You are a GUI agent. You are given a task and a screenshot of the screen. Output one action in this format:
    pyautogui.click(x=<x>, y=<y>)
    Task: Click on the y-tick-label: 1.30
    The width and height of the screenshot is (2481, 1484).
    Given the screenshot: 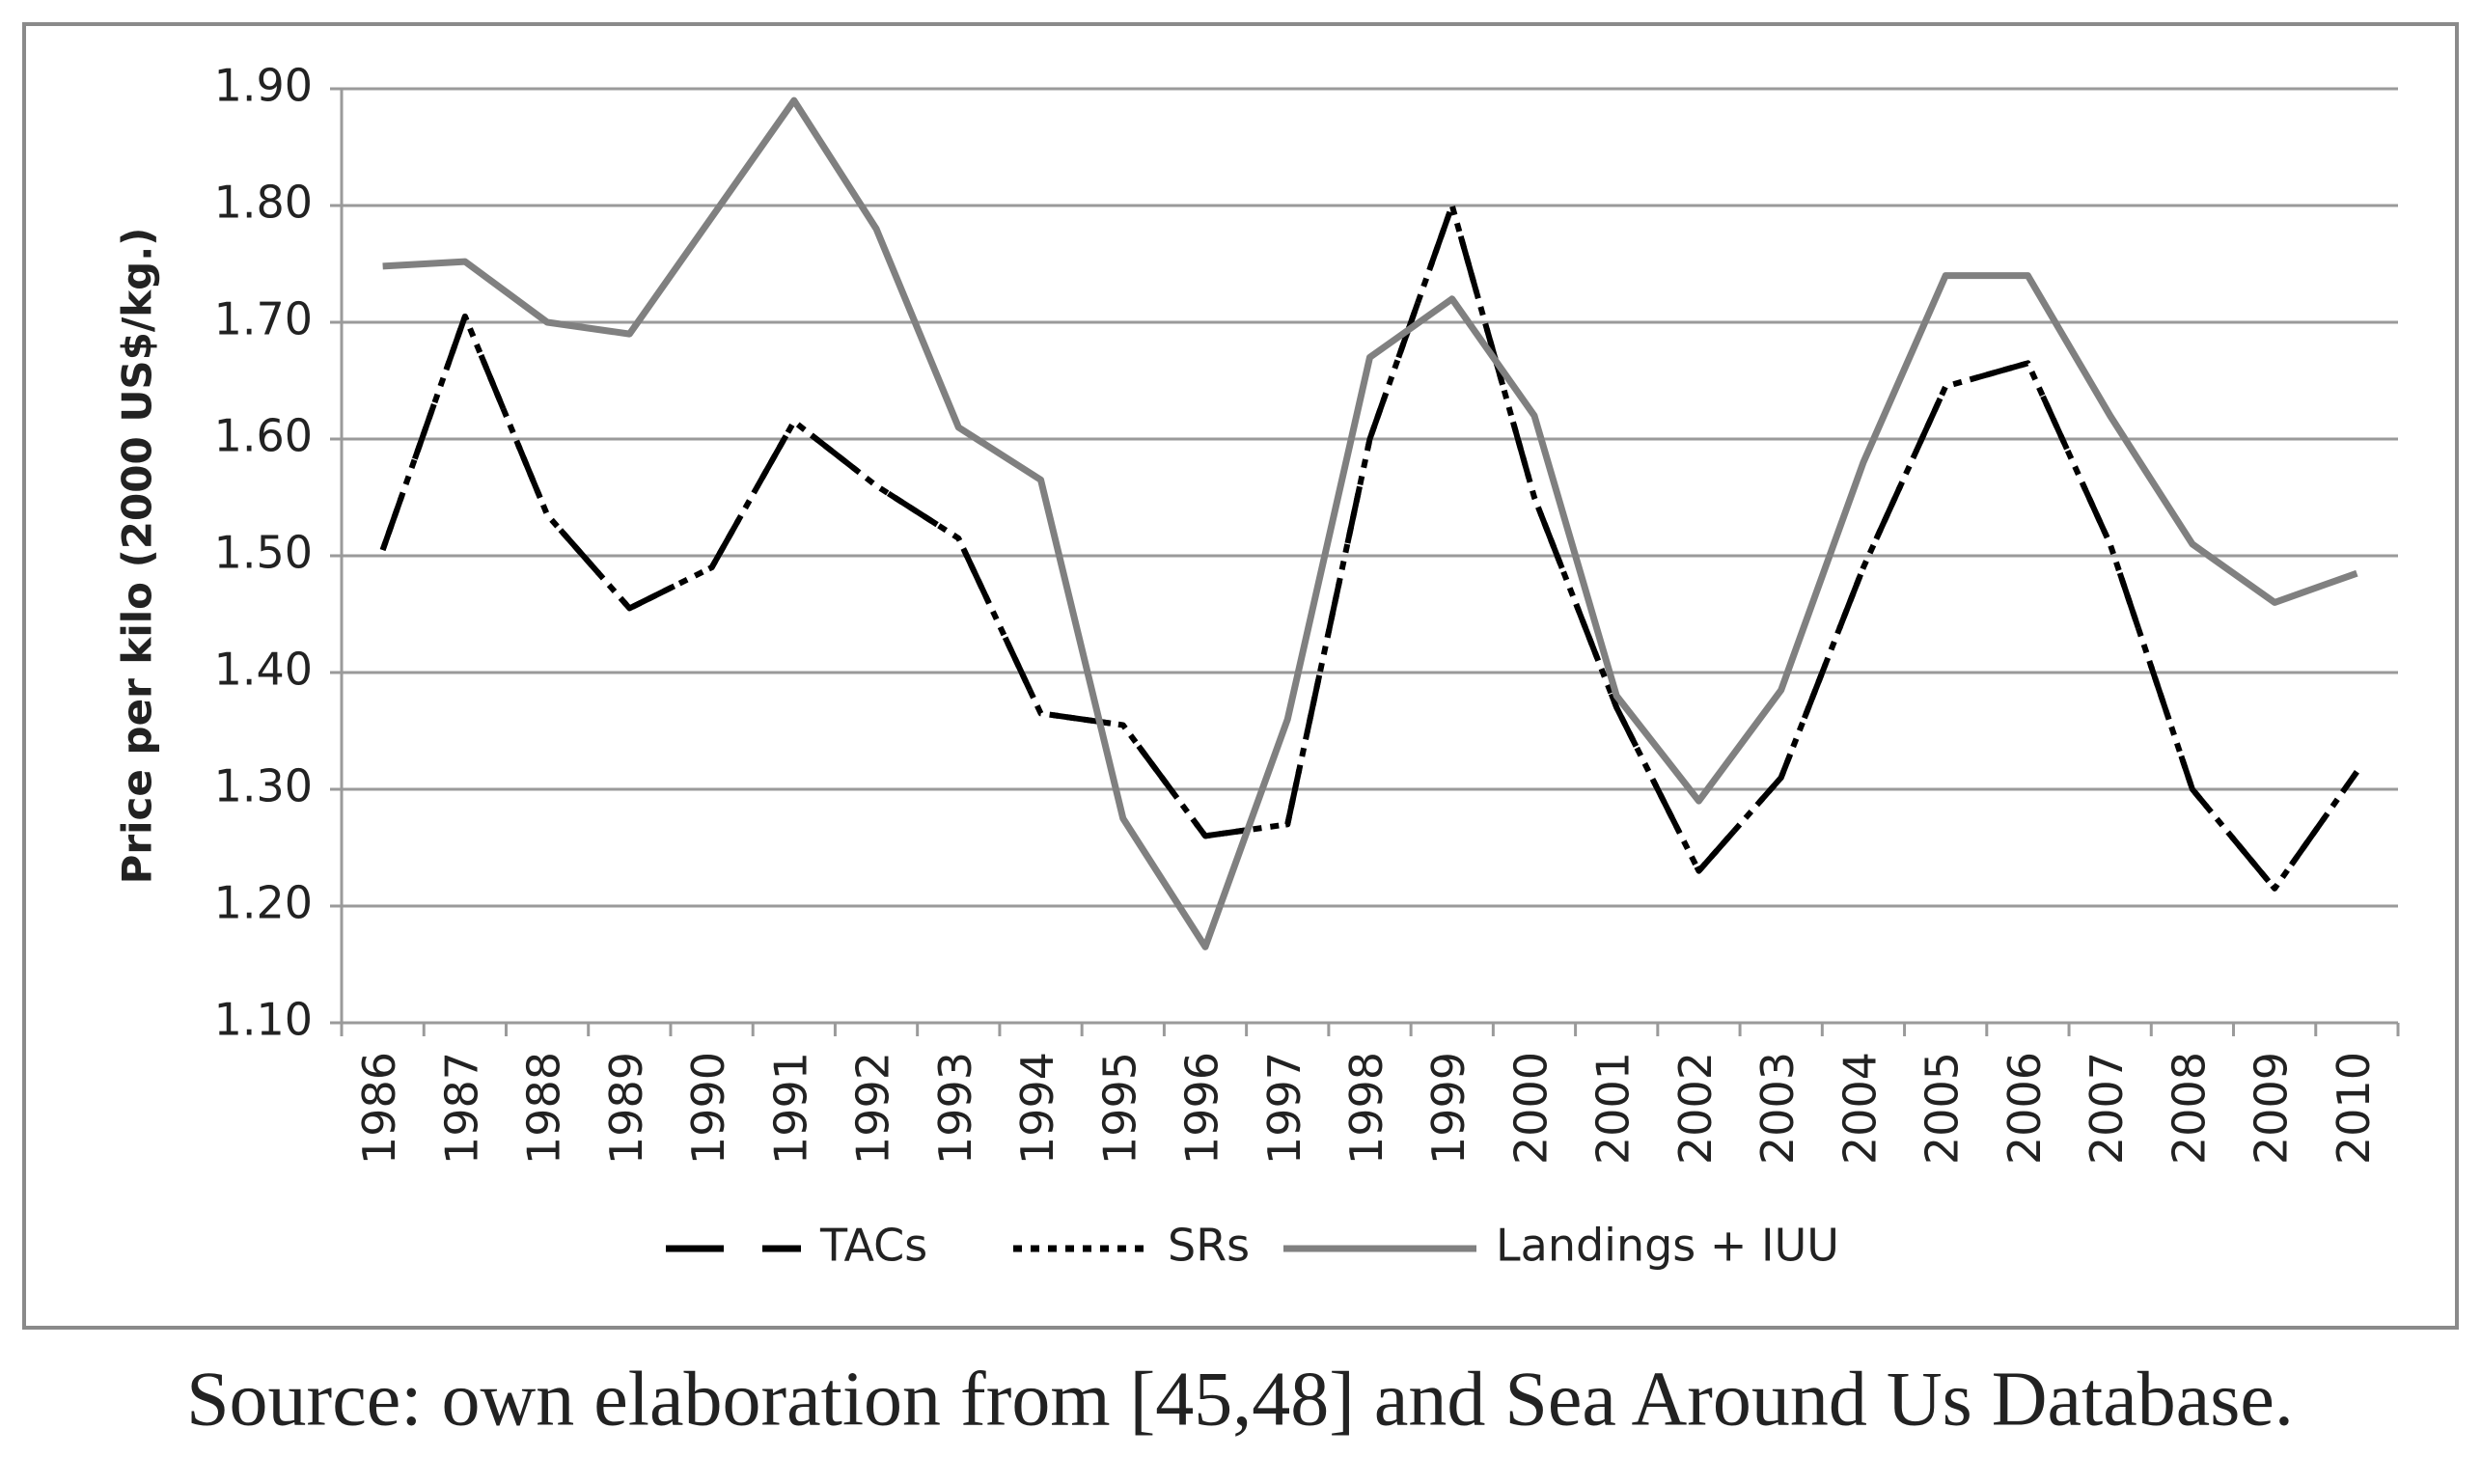 What is the action you would take?
    pyautogui.click(x=263, y=786)
    